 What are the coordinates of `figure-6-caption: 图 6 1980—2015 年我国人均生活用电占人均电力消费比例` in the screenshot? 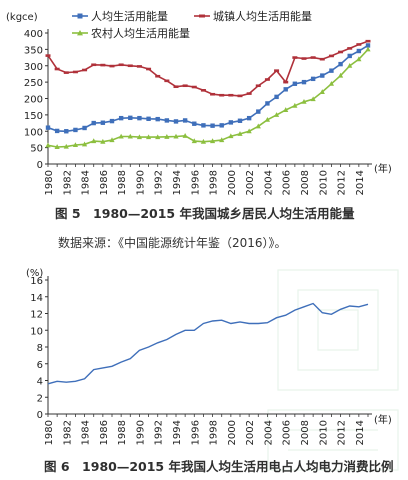 It's located at (219, 466).